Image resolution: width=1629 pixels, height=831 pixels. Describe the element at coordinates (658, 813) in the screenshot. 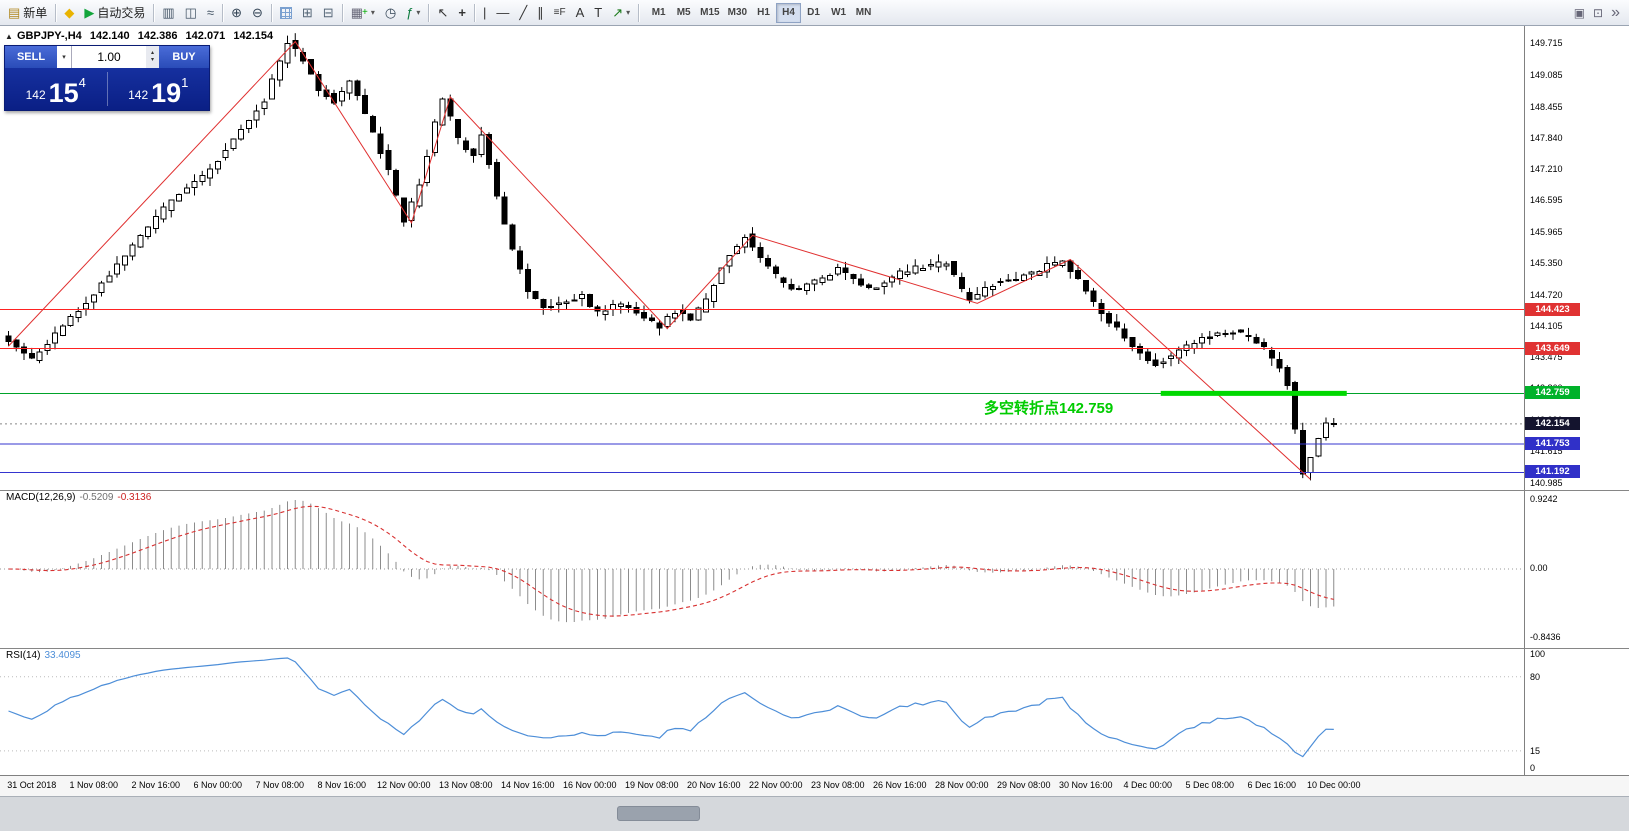

I see `horizontal-scrollbar-thumb` at that location.